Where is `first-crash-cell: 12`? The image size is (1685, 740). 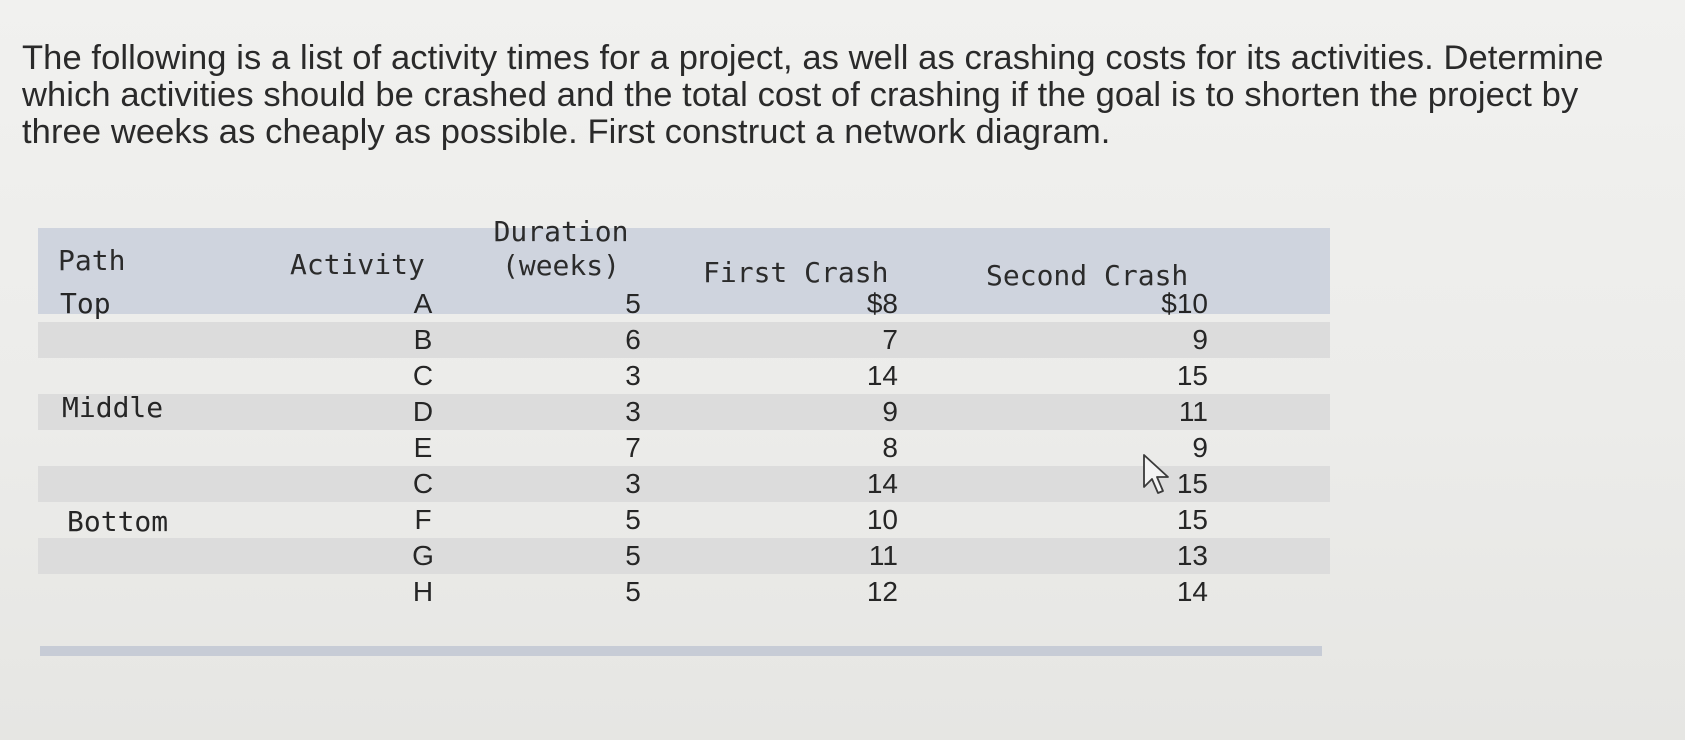 first-crash-cell: 12 is located at coordinates (882, 591).